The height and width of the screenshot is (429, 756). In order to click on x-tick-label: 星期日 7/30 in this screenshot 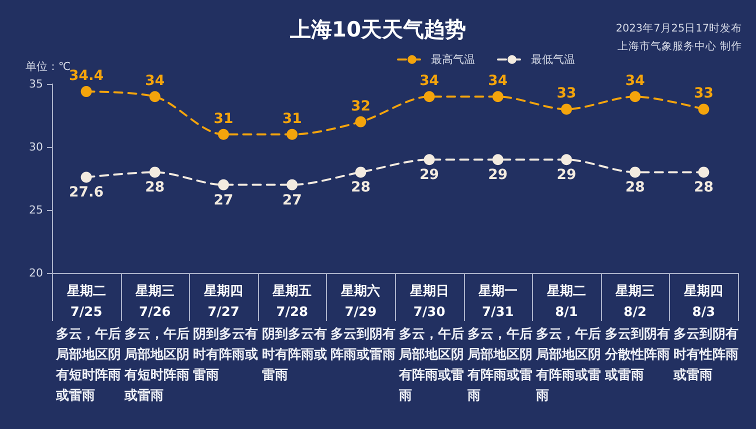, I will do `click(428, 302)`.